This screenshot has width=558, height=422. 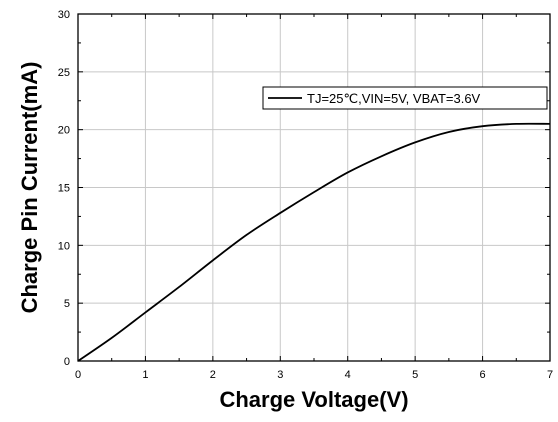 I want to click on y-tick-label: 15, so click(x=64, y=189).